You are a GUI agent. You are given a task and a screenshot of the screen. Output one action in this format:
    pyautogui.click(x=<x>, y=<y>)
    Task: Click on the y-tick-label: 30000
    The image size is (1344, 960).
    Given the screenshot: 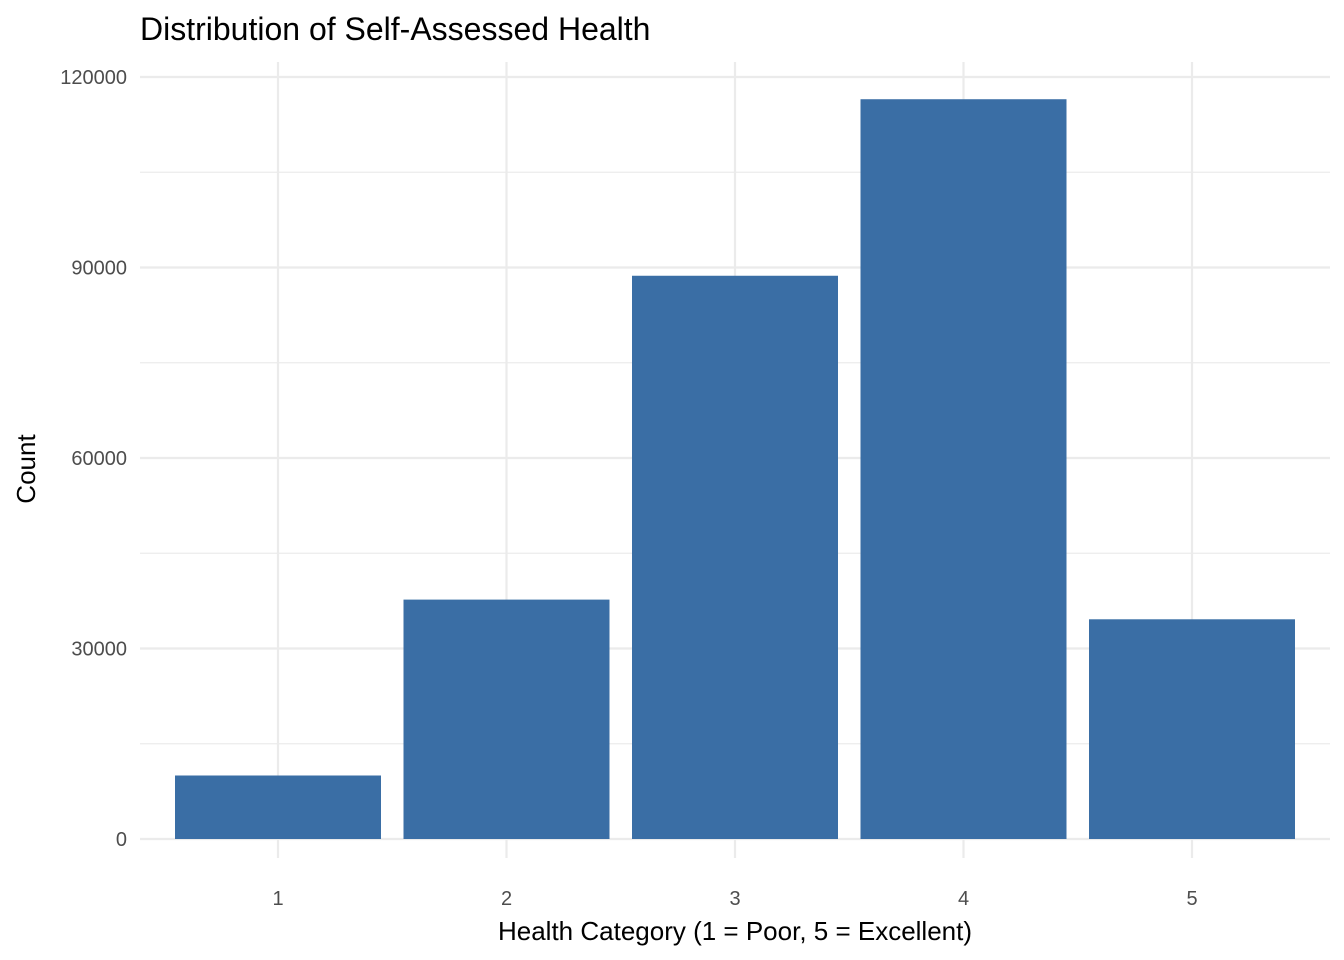 What is the action you would take?
    pyautogui.click(x=99, y=650)
    